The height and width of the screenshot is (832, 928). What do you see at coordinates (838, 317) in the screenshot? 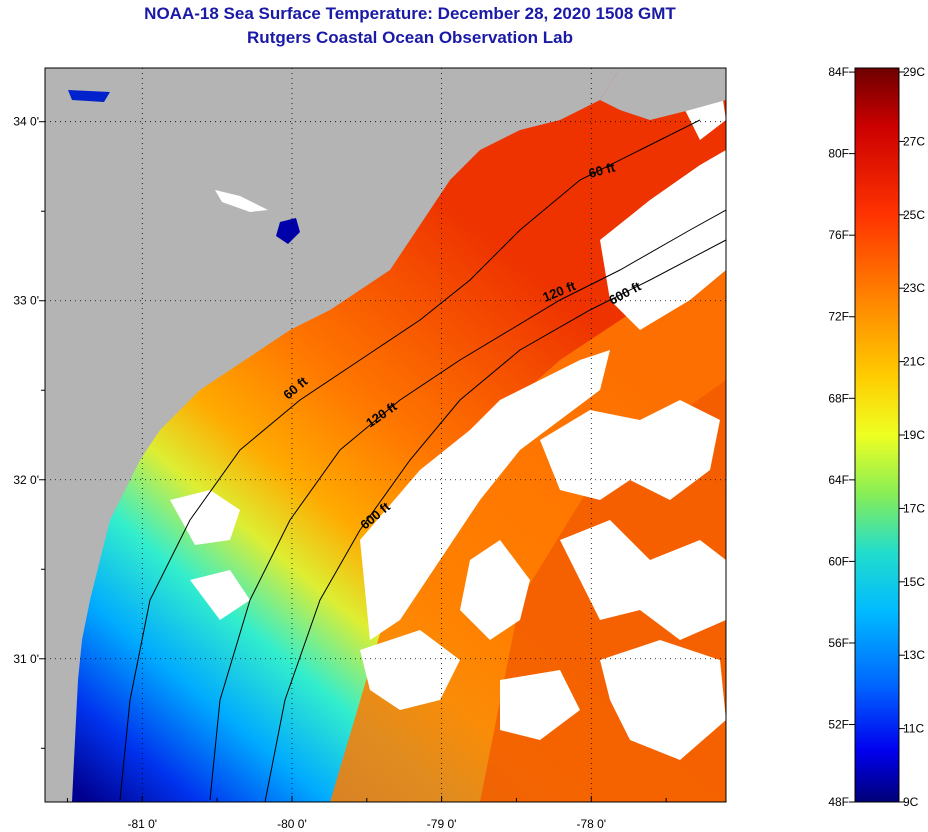
I see `colorbar-fahrenheit-label: 72F` at bounding box center [838, 317].